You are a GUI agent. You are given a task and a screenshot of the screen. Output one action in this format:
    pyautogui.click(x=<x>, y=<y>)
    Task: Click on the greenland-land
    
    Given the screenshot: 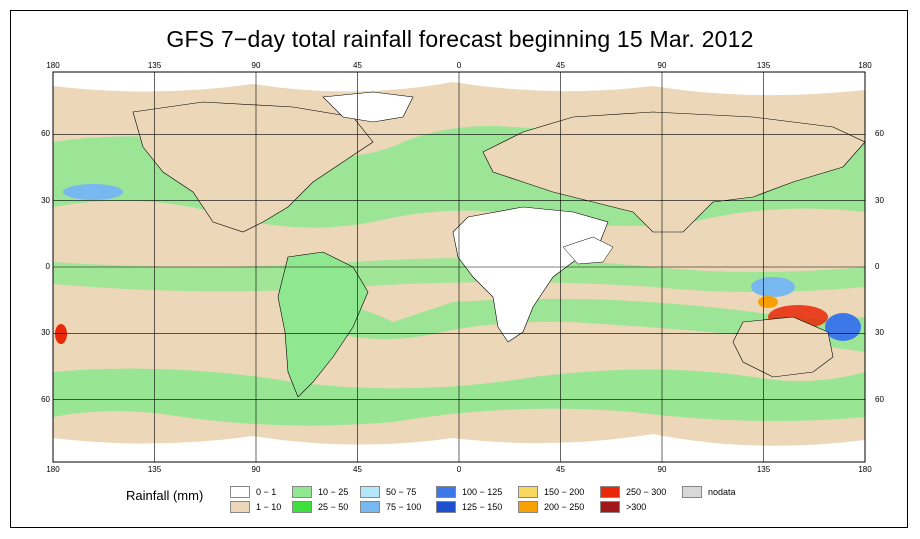 What is the action you would take?
    pyautogui.click(x=368, y=107)
    